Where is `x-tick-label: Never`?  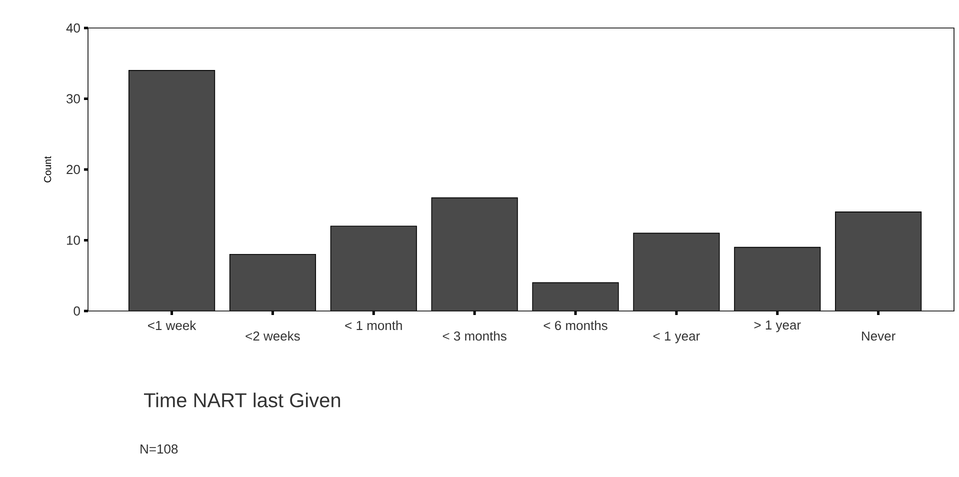
x-tick-label: Never is located at coordinates (879, 336).